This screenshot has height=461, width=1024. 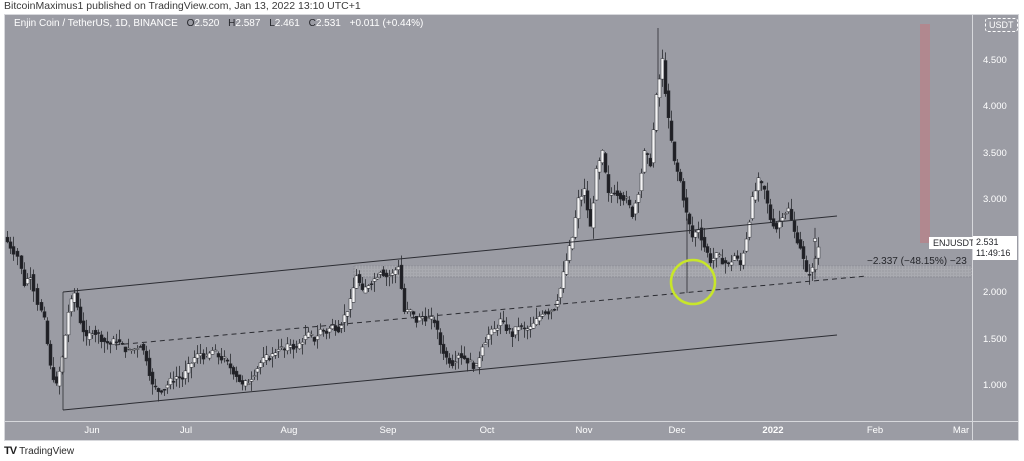 I want to click on close-value: 2.531, so click(x=328, y=23).